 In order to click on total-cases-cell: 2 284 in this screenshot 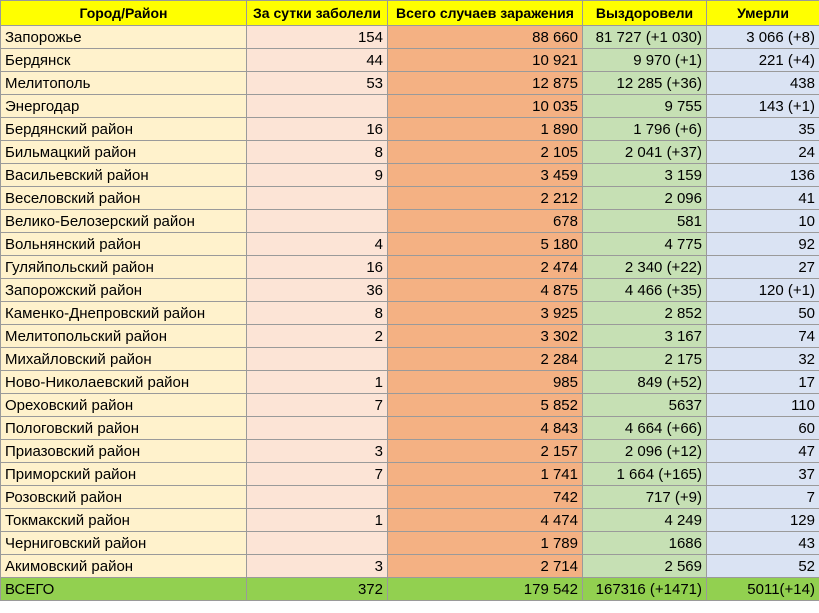, I will do `click(485, 359)`.